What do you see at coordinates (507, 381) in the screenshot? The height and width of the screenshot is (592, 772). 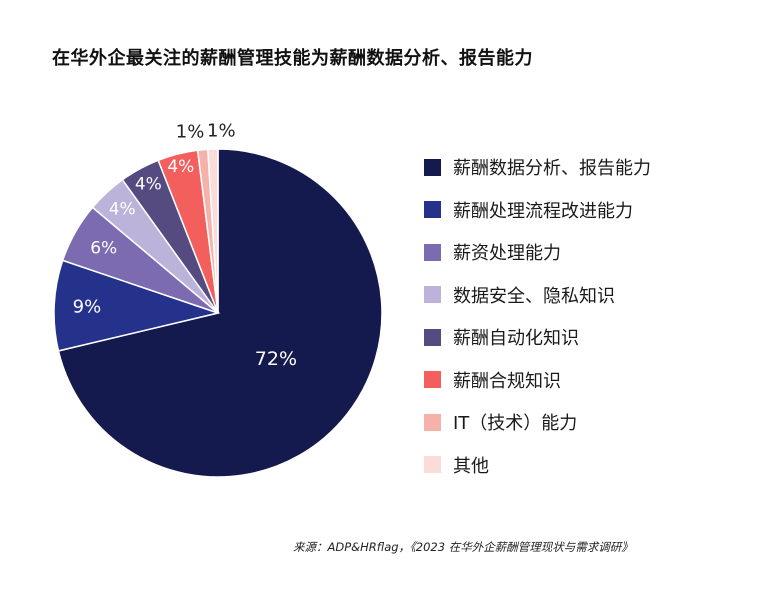 I see `legend-label: 薪酬合规知识` at bounding box center [507, 381].